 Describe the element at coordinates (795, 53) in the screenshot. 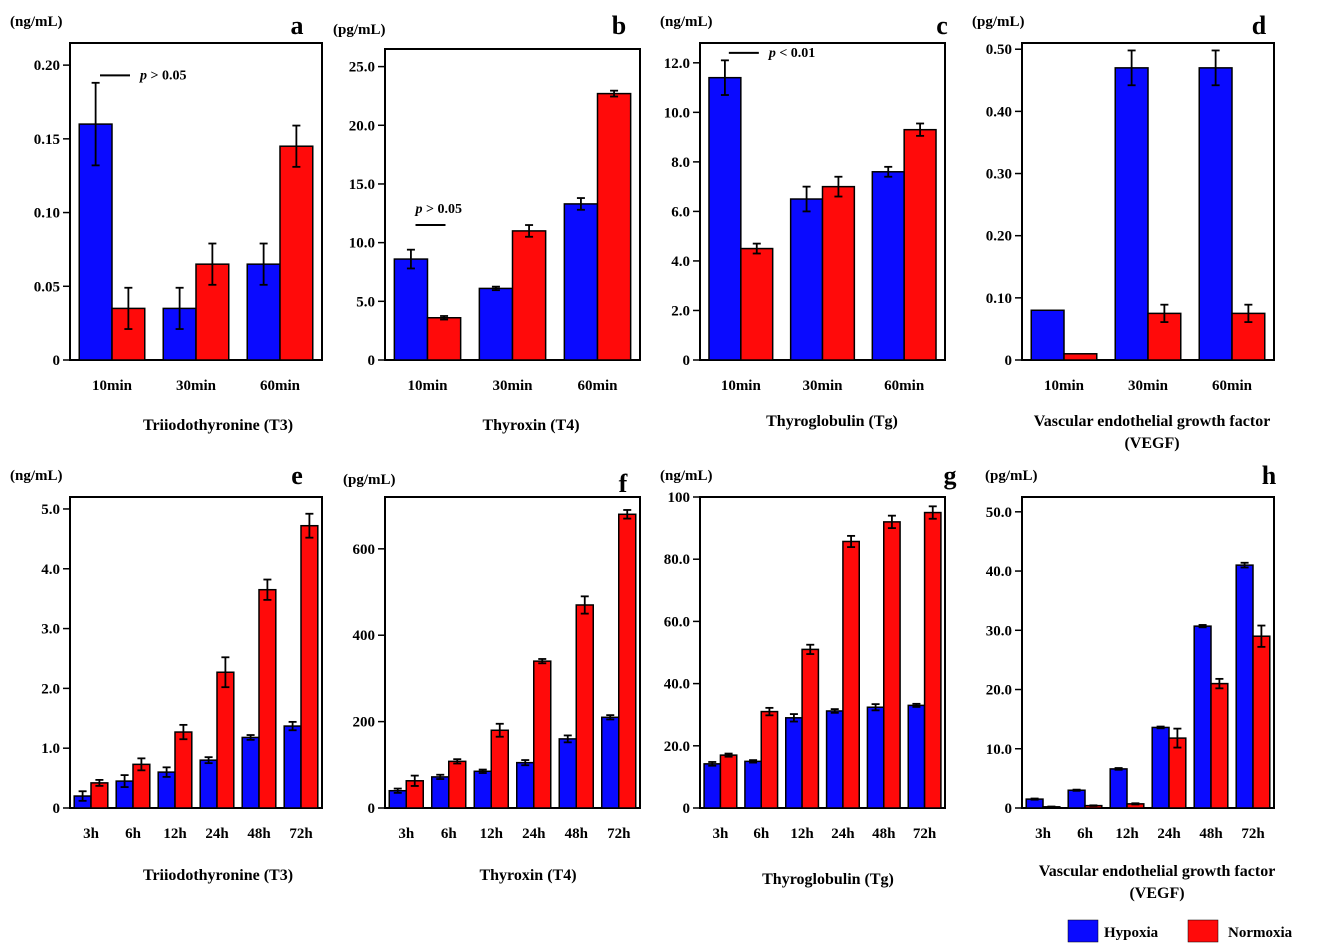

I see `p-comparison: < 0.01` at that location.